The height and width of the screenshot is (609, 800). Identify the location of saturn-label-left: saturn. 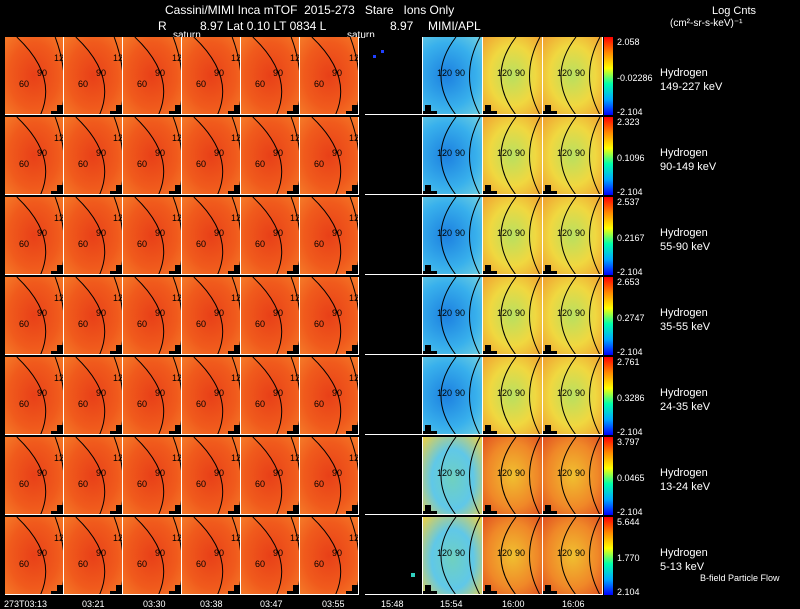
(187, 35).